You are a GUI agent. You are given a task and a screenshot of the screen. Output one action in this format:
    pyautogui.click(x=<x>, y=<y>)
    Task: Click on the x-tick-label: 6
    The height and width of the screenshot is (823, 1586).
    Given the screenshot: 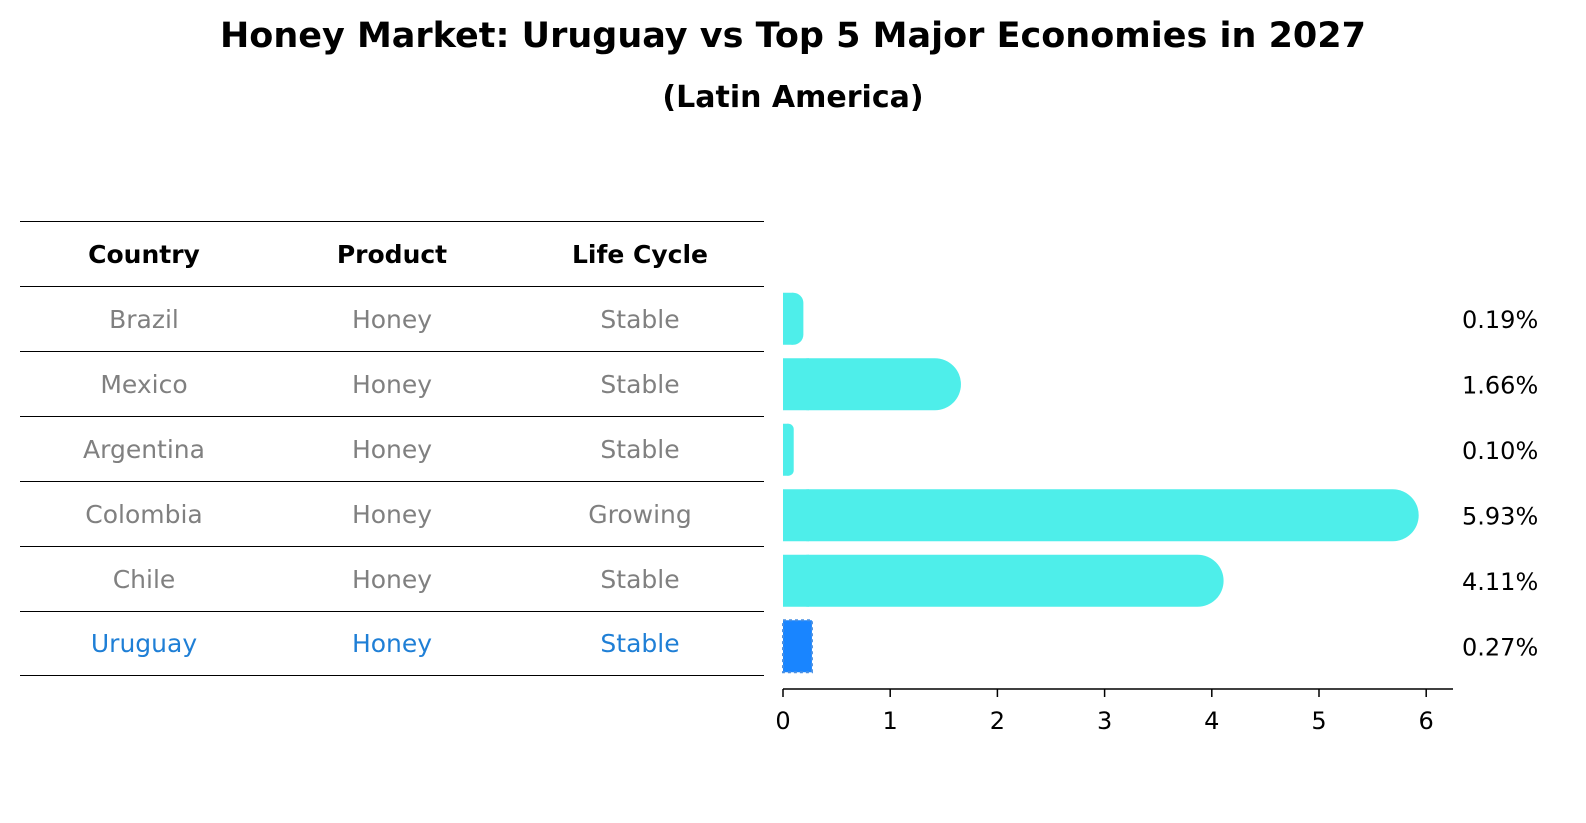 What is the action you would take?
    pyautogui.click(x=1426, y=721)
    